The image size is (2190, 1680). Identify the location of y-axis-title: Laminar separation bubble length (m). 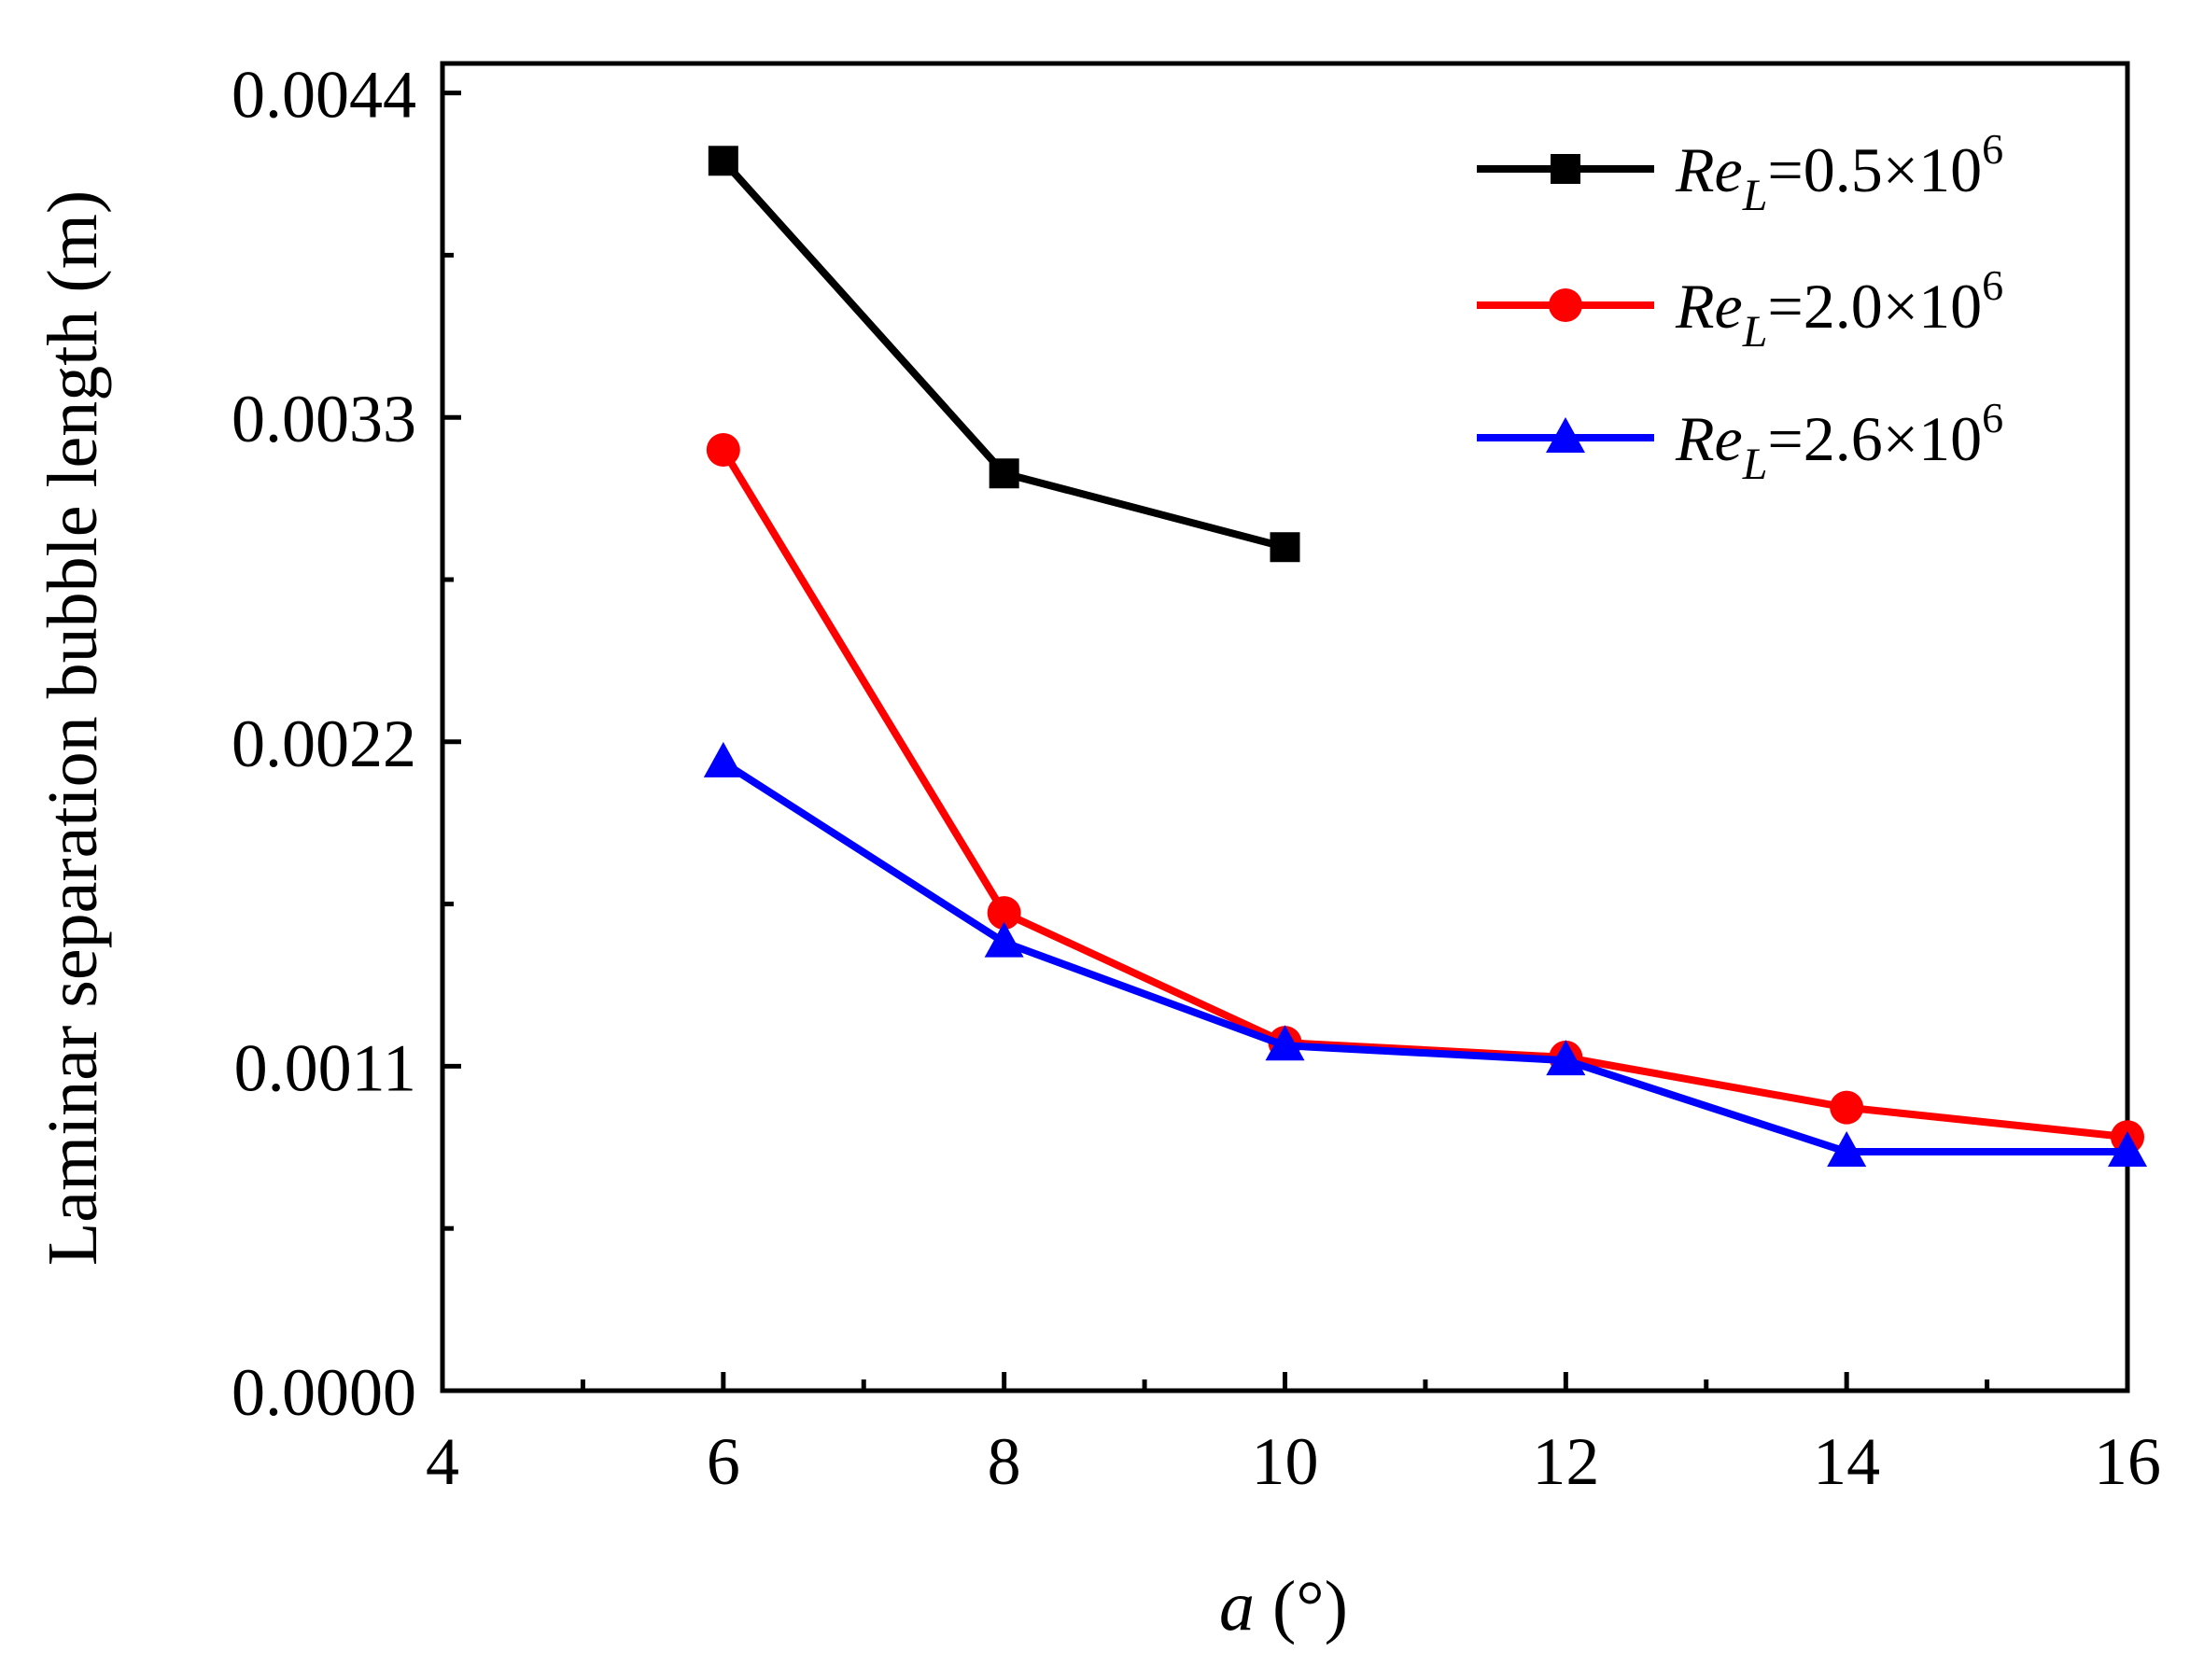
(73, 728).